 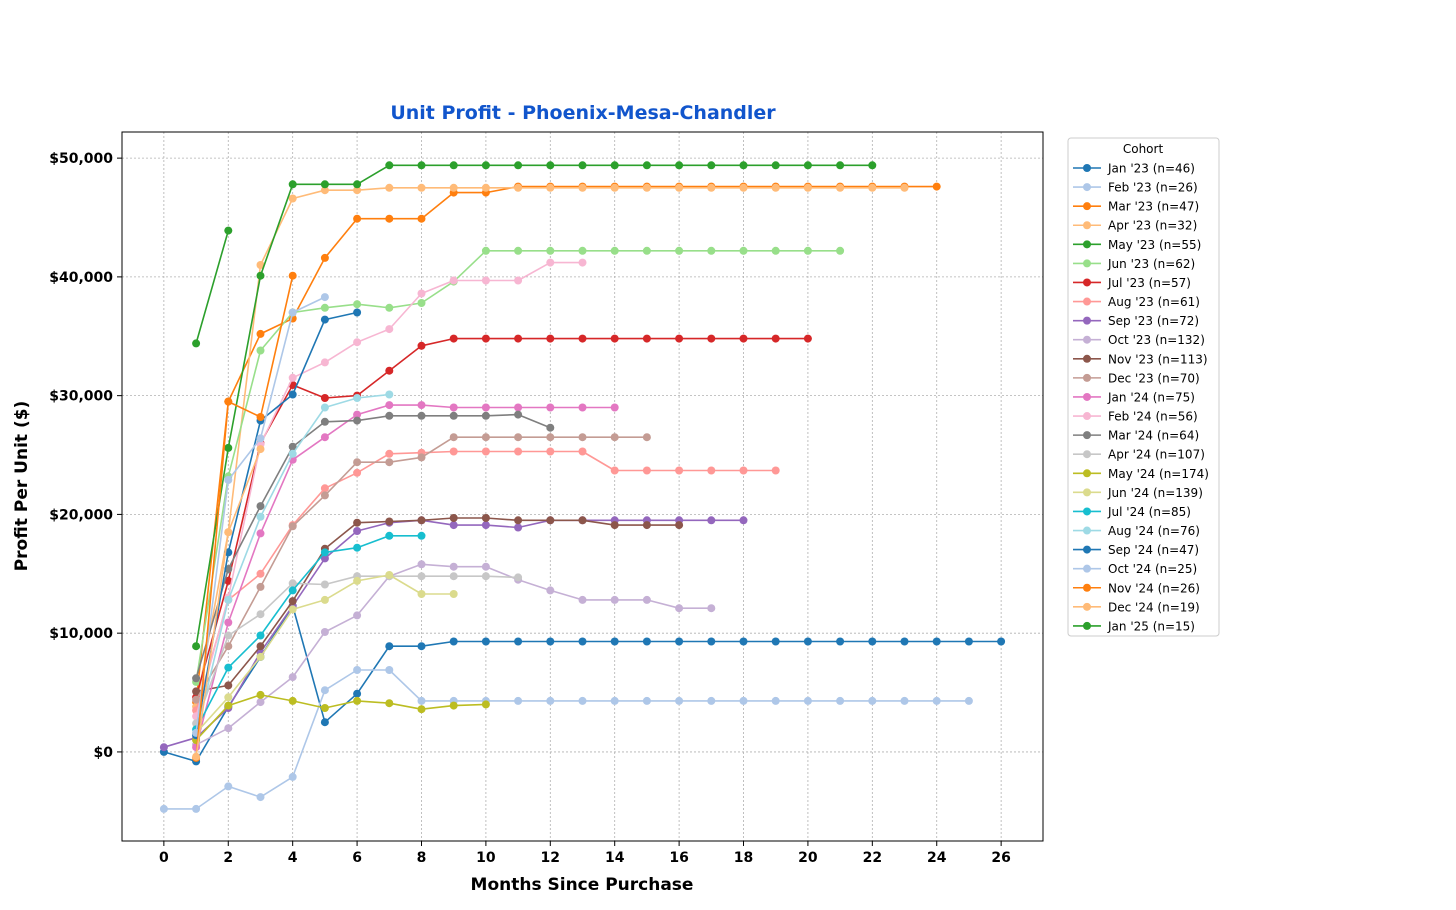 I want to click on x-tick-label: 24, so click(x=937, y=858).